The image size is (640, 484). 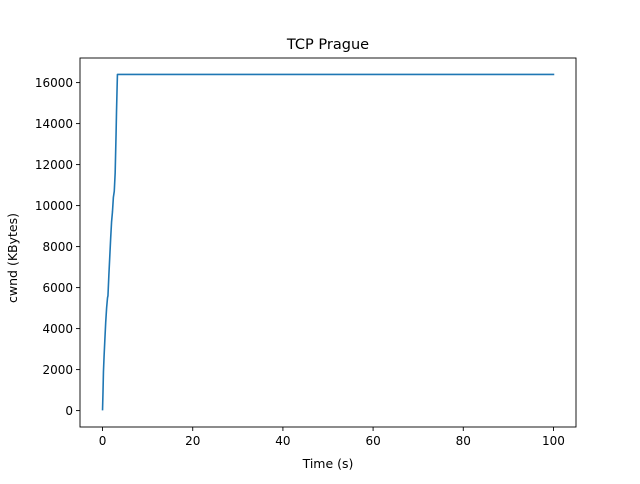 What do you see at coordinates (282, 441) in the screenshot?
I see `x-tick-label: 40` at bounding box center [282, 441].